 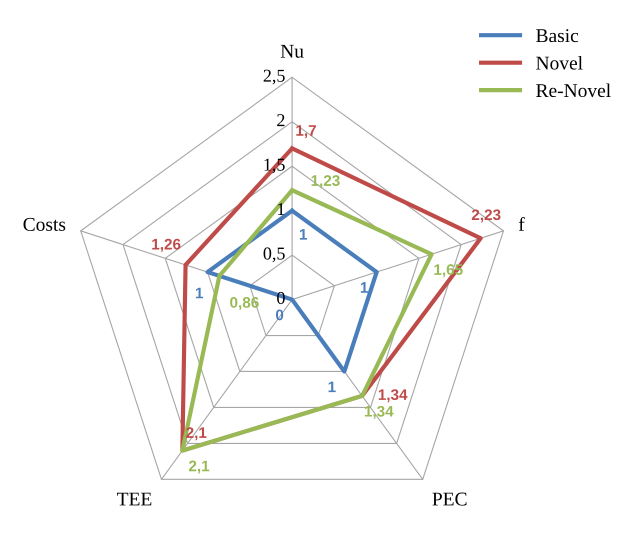 I want to click on spoke-label: PEC, so click(x=449, y=499).